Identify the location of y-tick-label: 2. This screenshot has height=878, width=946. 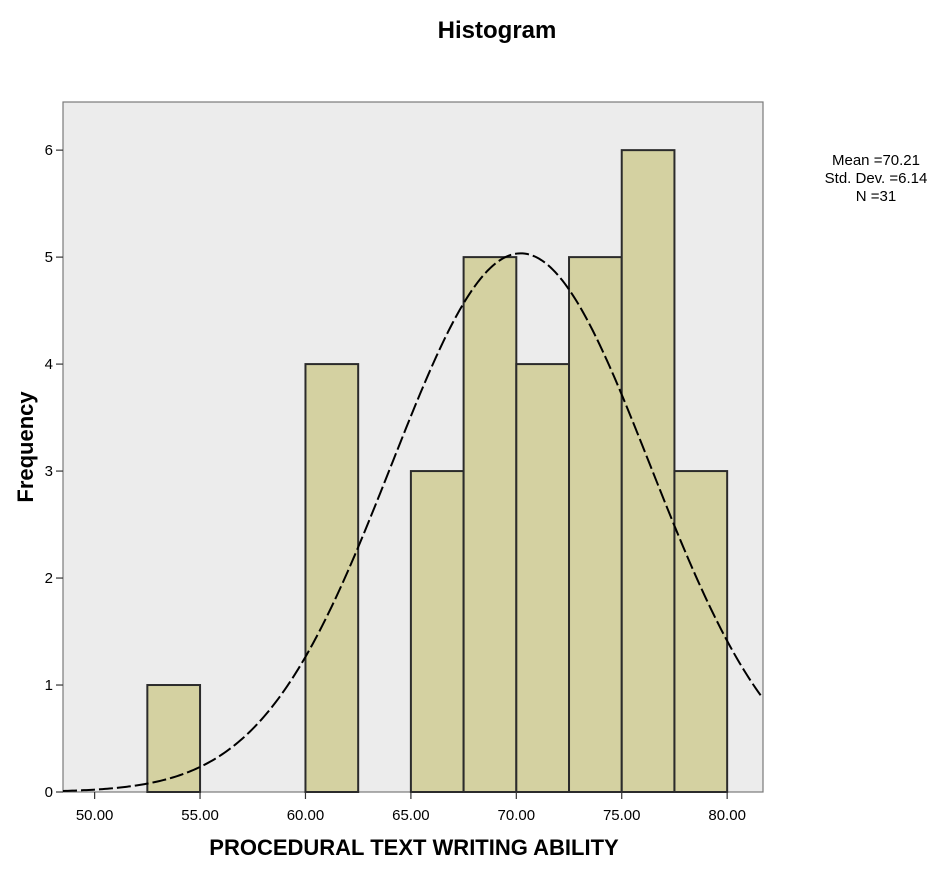
(49, 578).